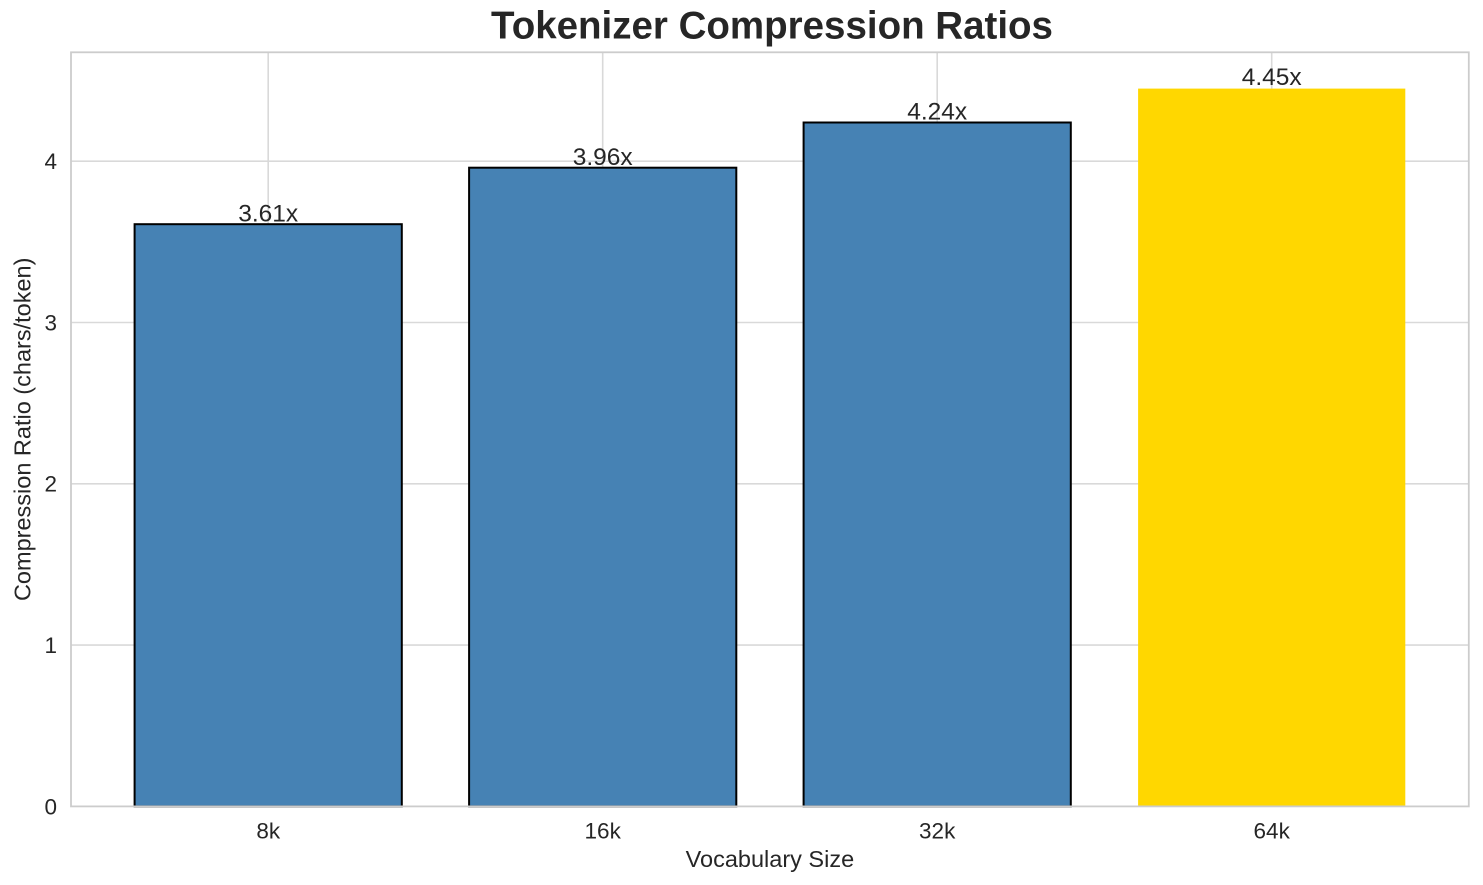 The width and height of the screenshot is (1483, 885). What do you see at coordinates (770, 859) in the screenshot?
I see `svg-text: Vocabulary Size` at bounding box center [770, 859].